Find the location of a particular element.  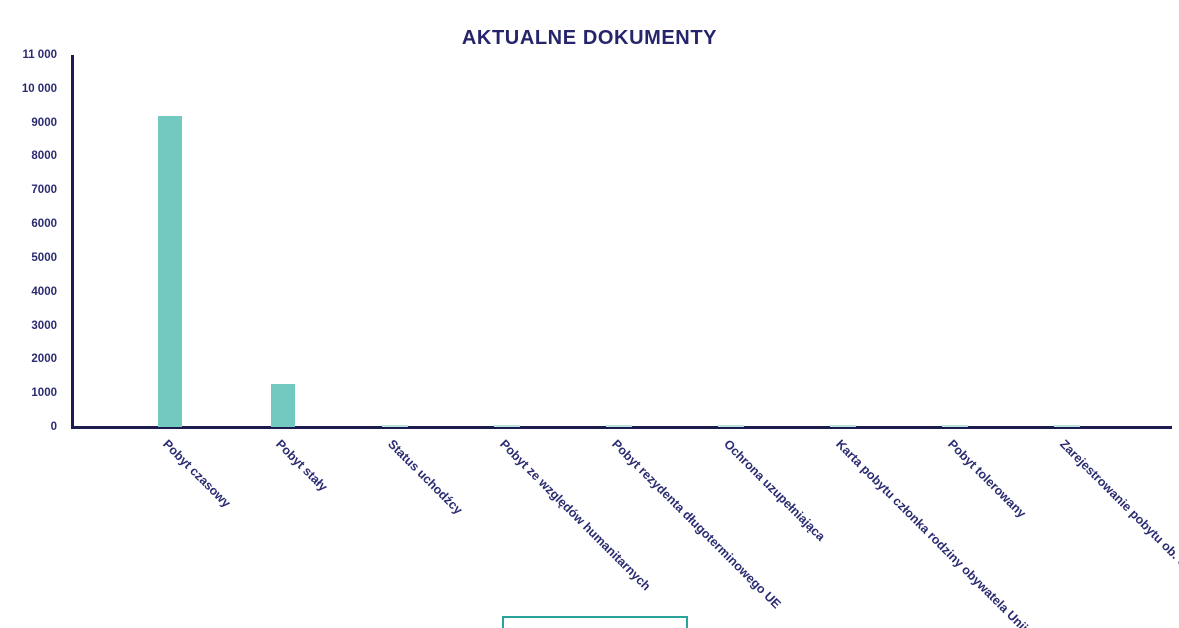

y-axis-tick-5000: 5000 is located at coordinates (44, 257).